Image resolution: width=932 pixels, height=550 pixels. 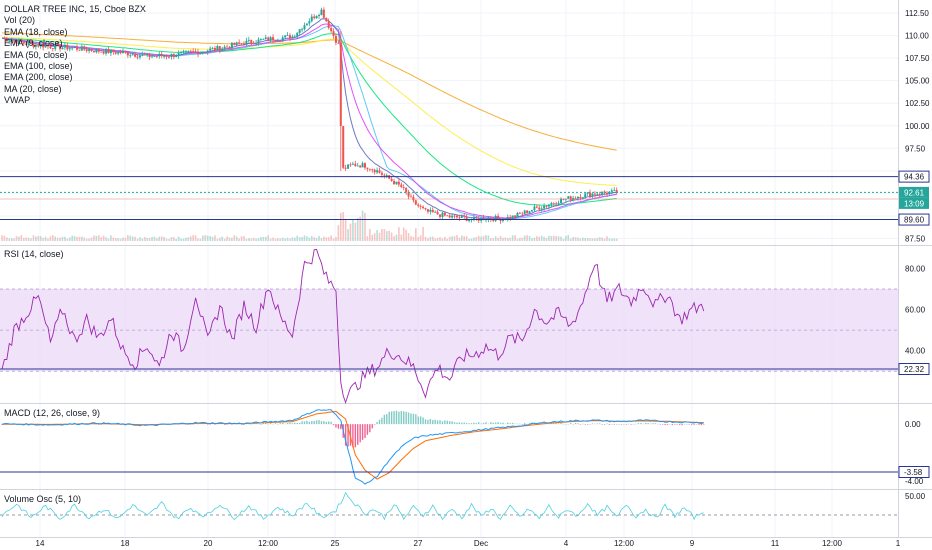 What do you see at coordinates (36, 54) in the screenshot?
I see `indicator-ema-50: EMA (50, close)` at bounding box center [36, 54].